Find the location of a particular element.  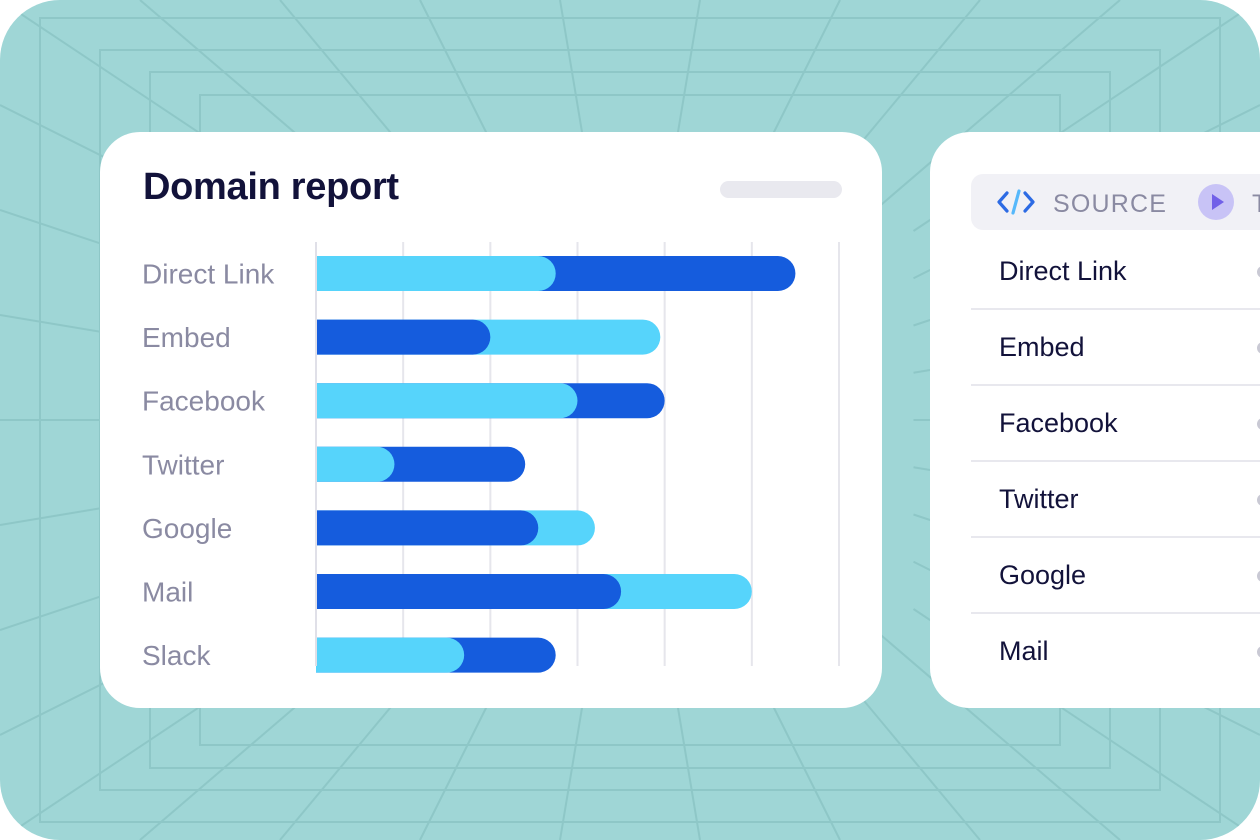

play-circle-icon is located at coordinates (1216, 202).